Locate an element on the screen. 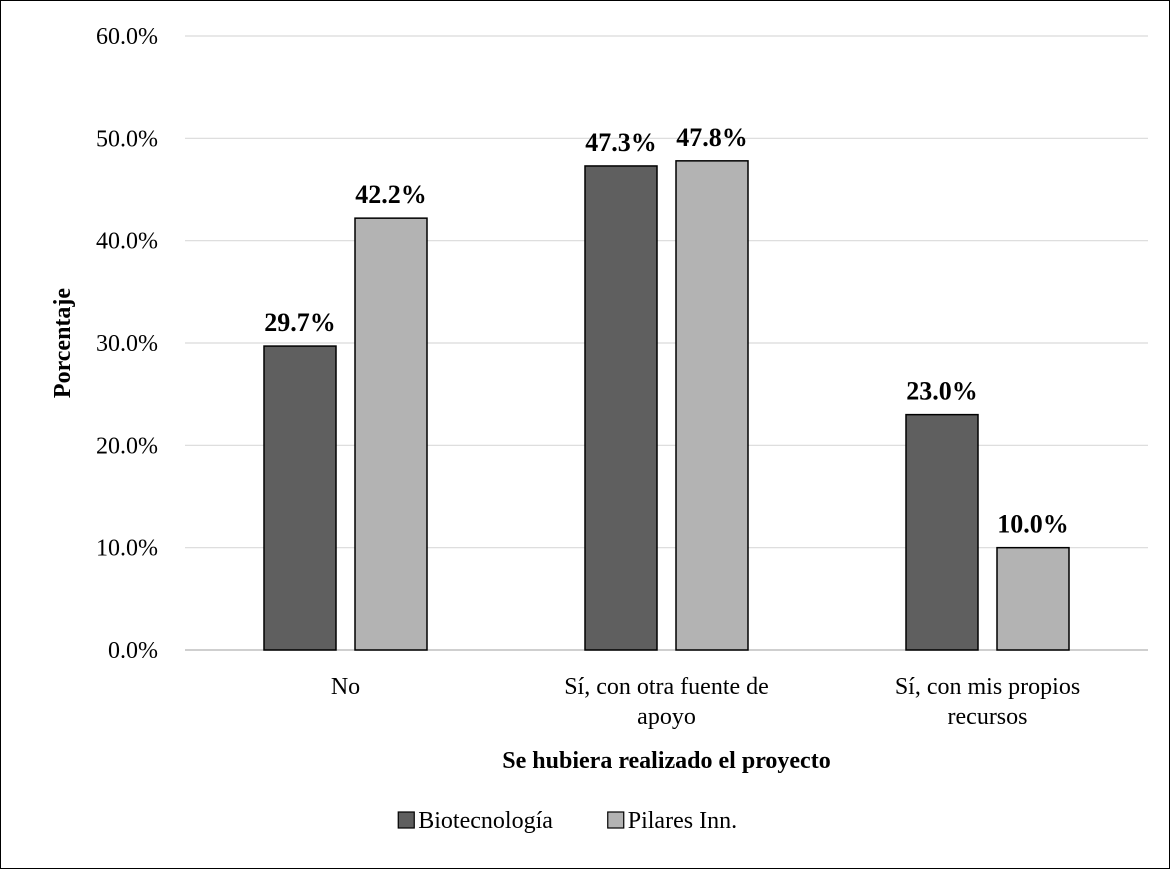  x-category-label: Sí, con otra fuente de is located at coordinates (666, 687).